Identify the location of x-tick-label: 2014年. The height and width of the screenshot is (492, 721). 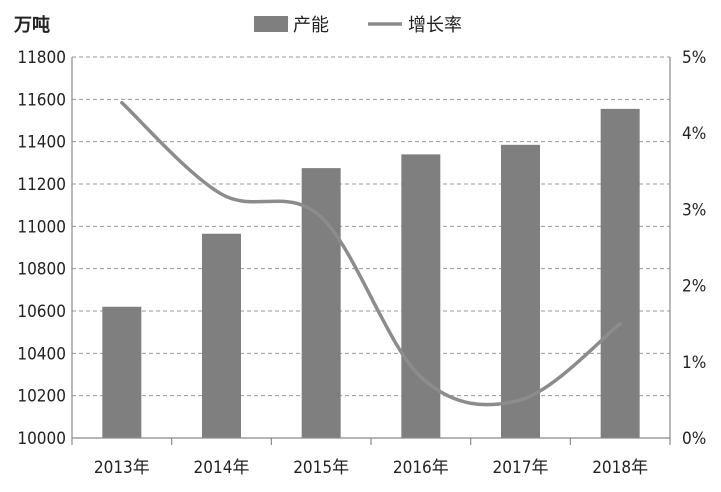
(222, 468).